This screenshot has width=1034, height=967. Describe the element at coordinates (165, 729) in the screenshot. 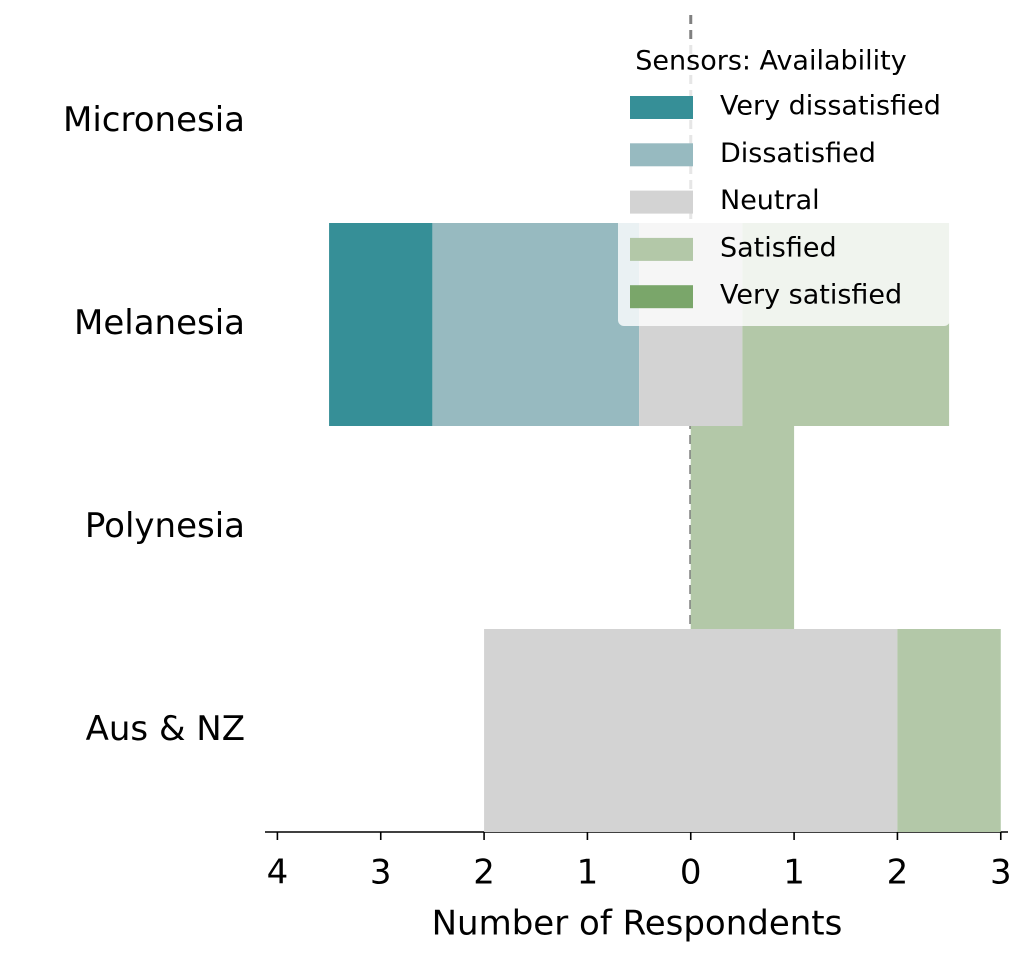

I see `y-tick-label: Aus & NZ` at that location.